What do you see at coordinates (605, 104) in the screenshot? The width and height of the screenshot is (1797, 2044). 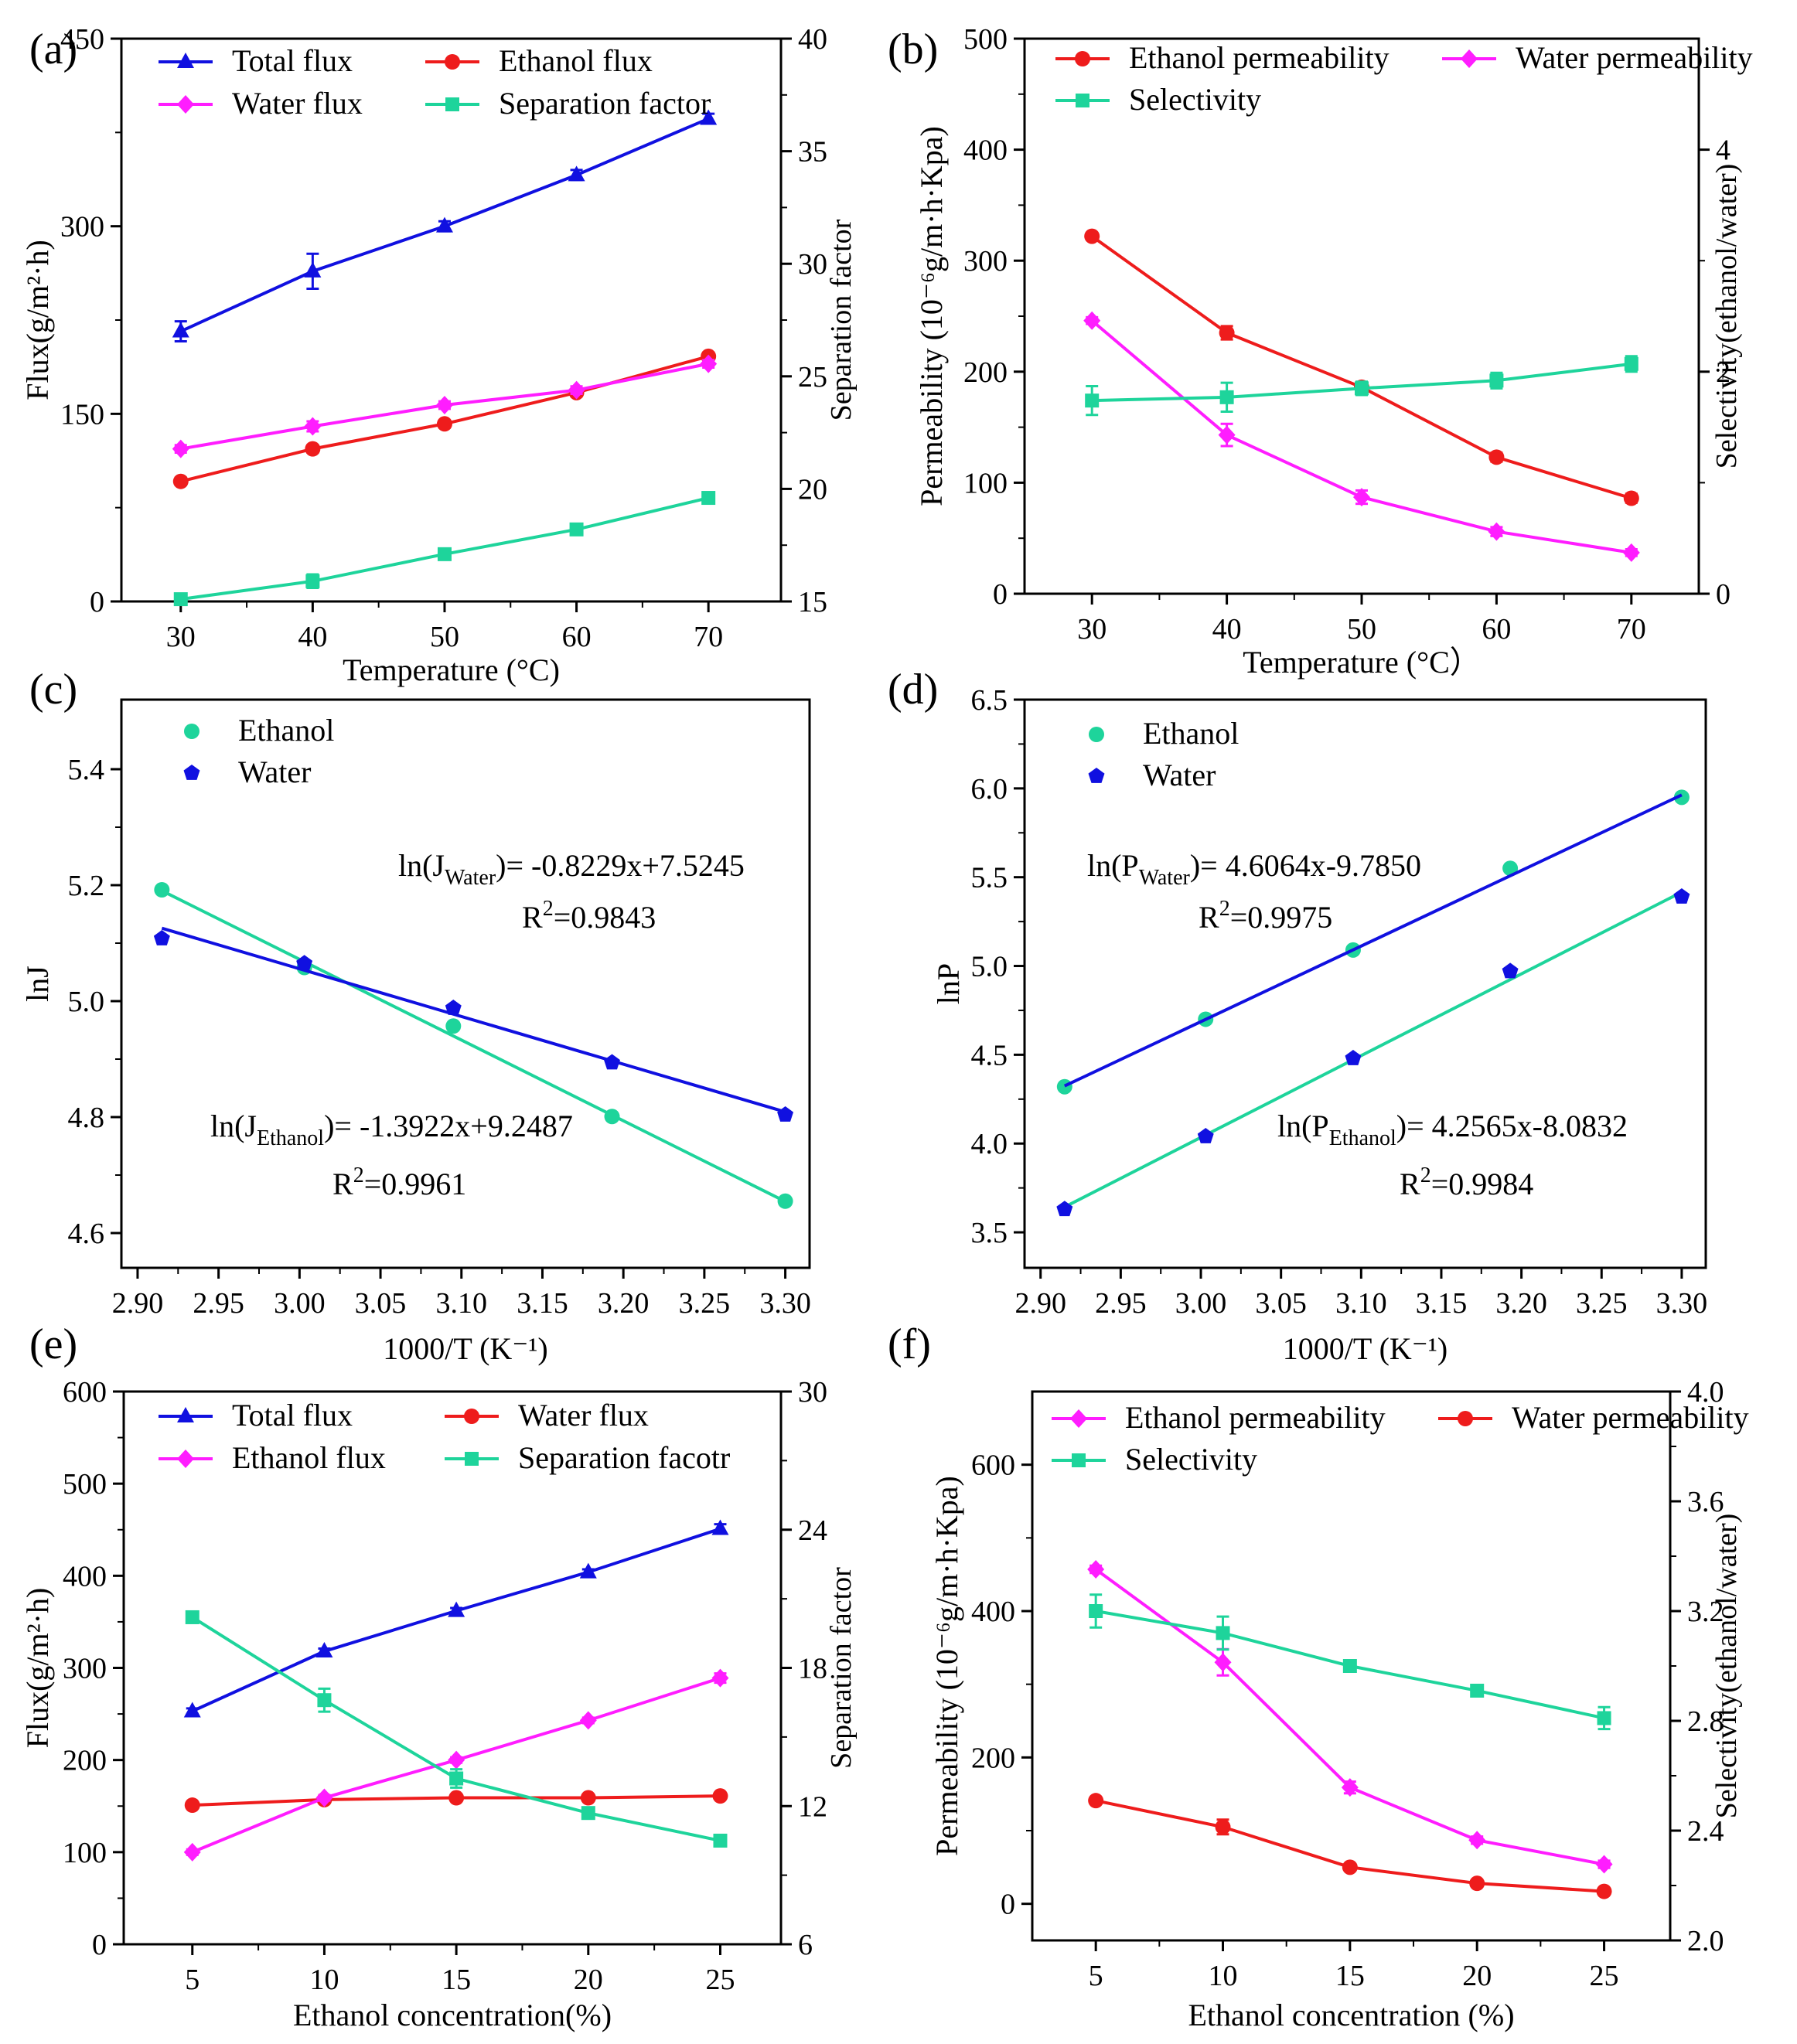 I see `legend-entry: Separation factor` at bounding box center [605, 104].